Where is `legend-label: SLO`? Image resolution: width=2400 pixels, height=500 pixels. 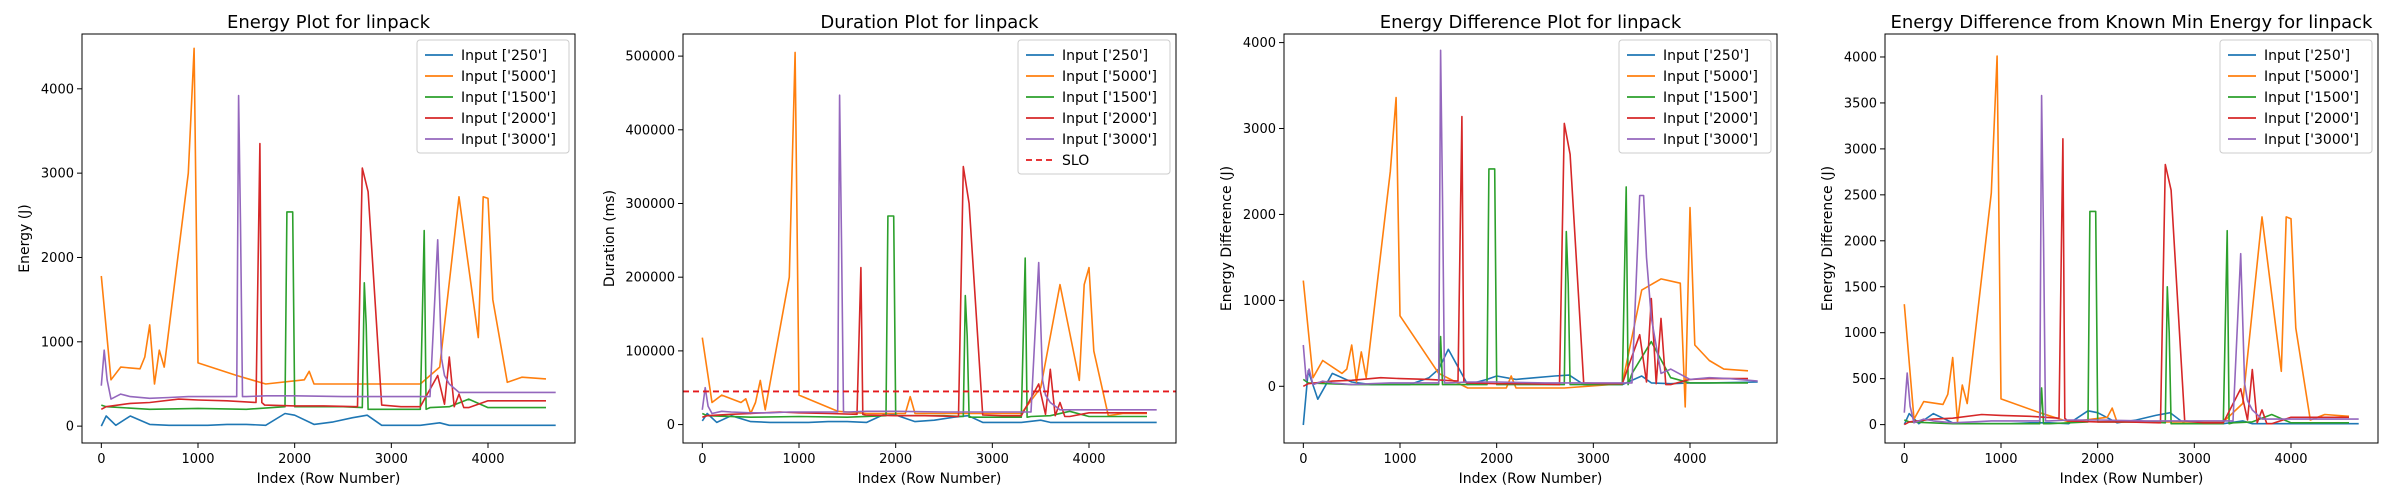
legend-label: SLO is located at coordinates (1075, 161).